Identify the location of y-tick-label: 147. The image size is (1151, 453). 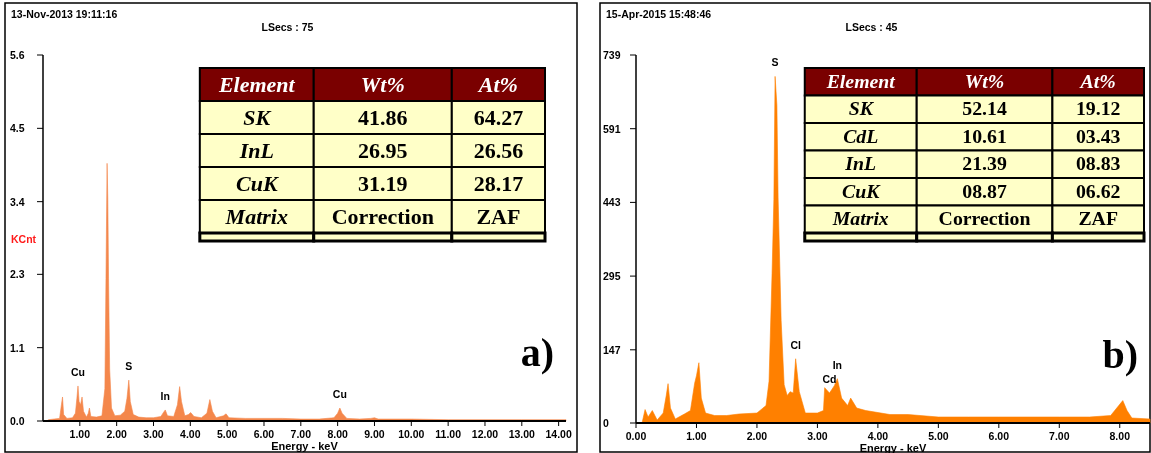
(612, 349).